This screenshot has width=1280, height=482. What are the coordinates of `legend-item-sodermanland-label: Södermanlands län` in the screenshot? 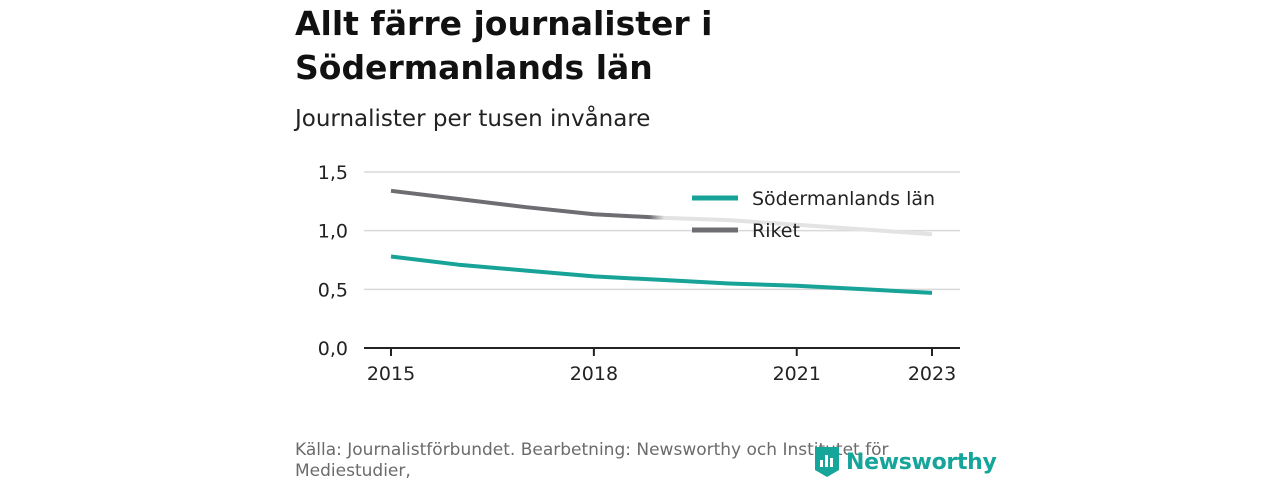 It's located at (843, 199).